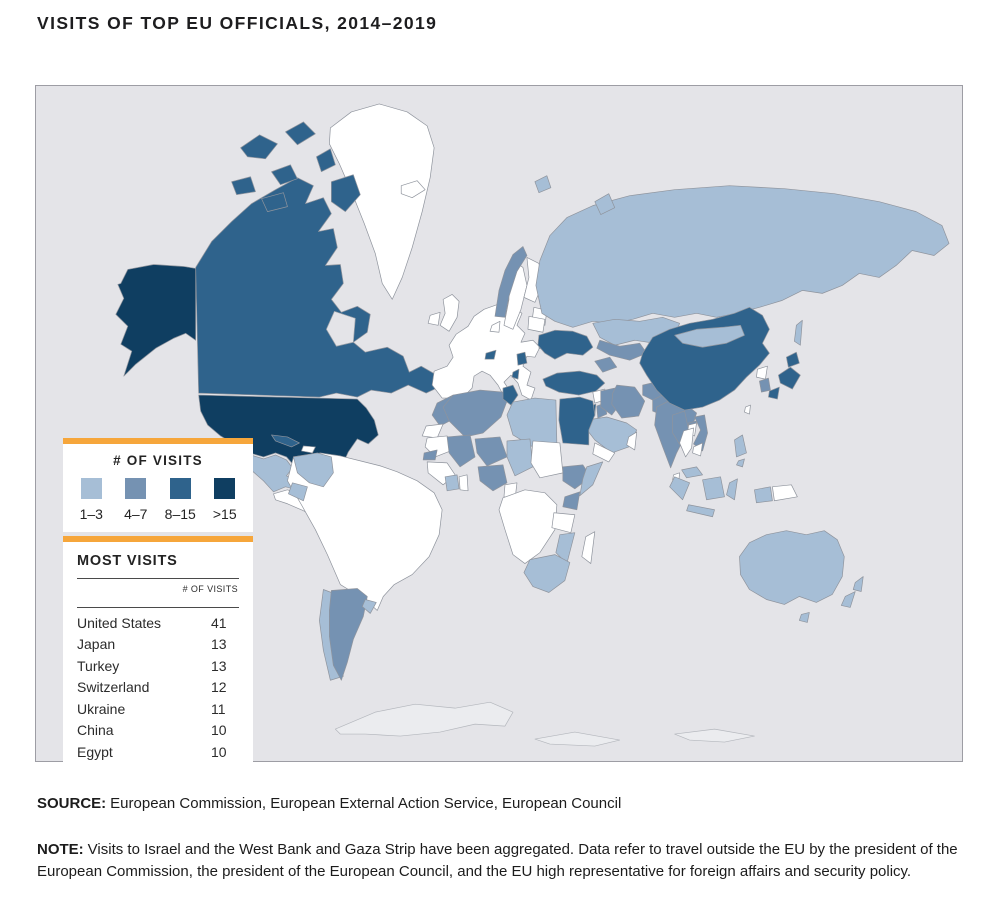 This screenshot has width=1000, height=916. What do you see at coordinates (532, 422) in the screenshot?
I see `country-libya` at bounding box center [532, 422].